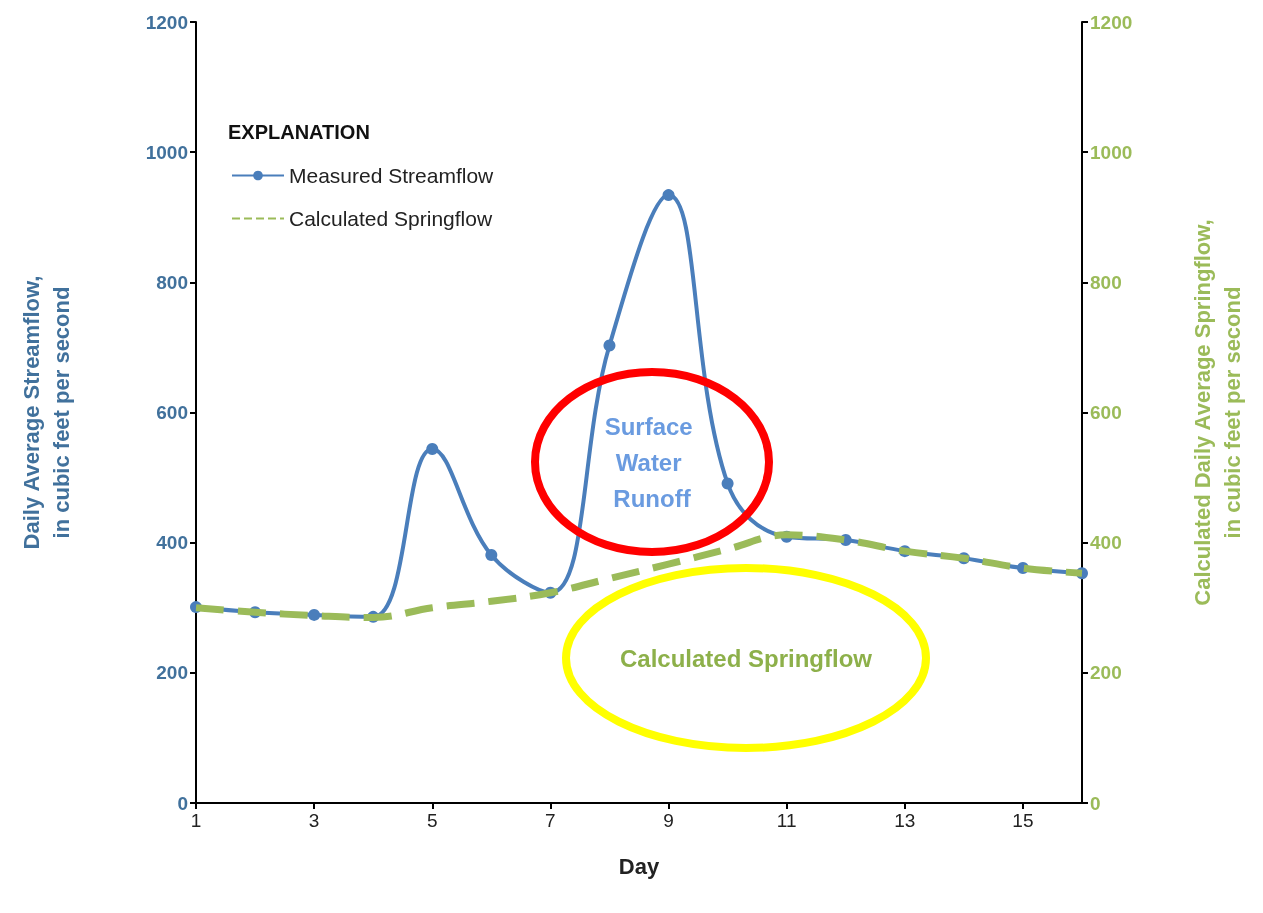 The width and height of the screenshot is (1263, 913). What do you see at coordinates (172, 673) in the screenshot?
I see `y-tick-label: 200` at bounding box center [172, 673].